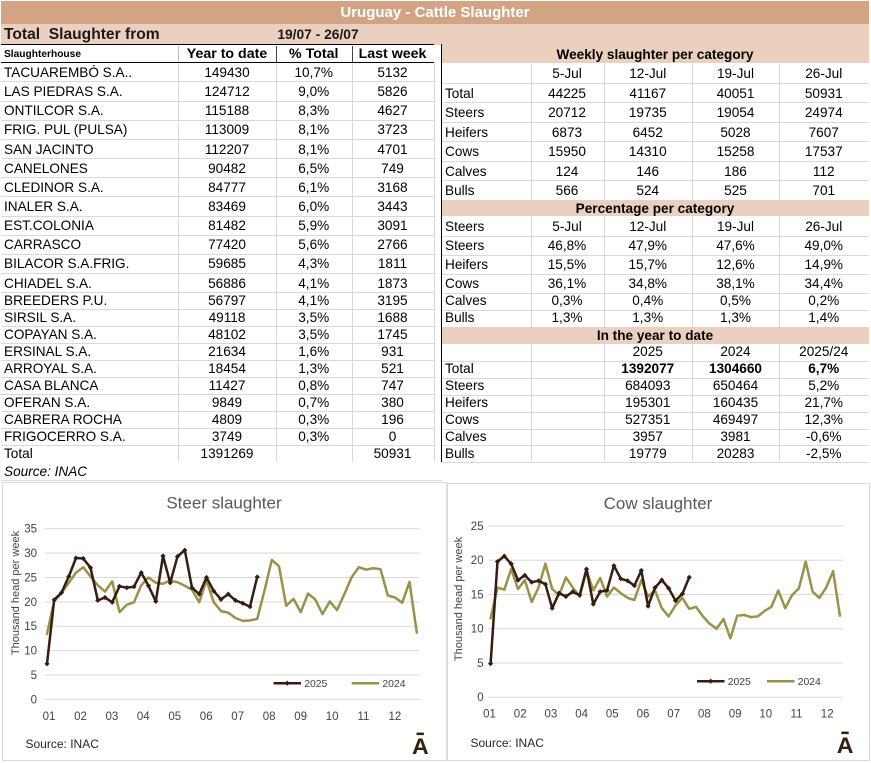 Image resolution: width=871 pixels, height=763 pixels. I want to click on svg-text: 35, so click(30, 529).